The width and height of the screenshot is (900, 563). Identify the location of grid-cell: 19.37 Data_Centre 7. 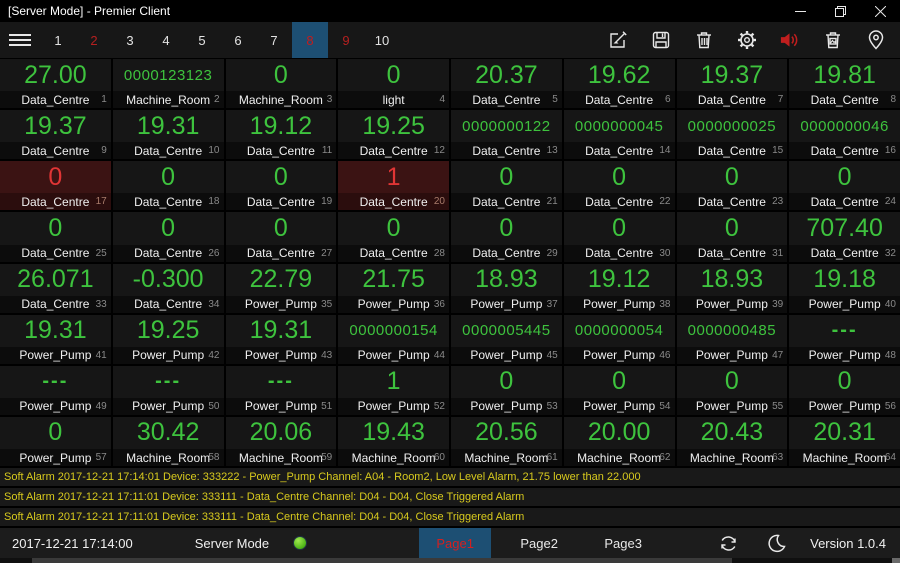
(732, 84).